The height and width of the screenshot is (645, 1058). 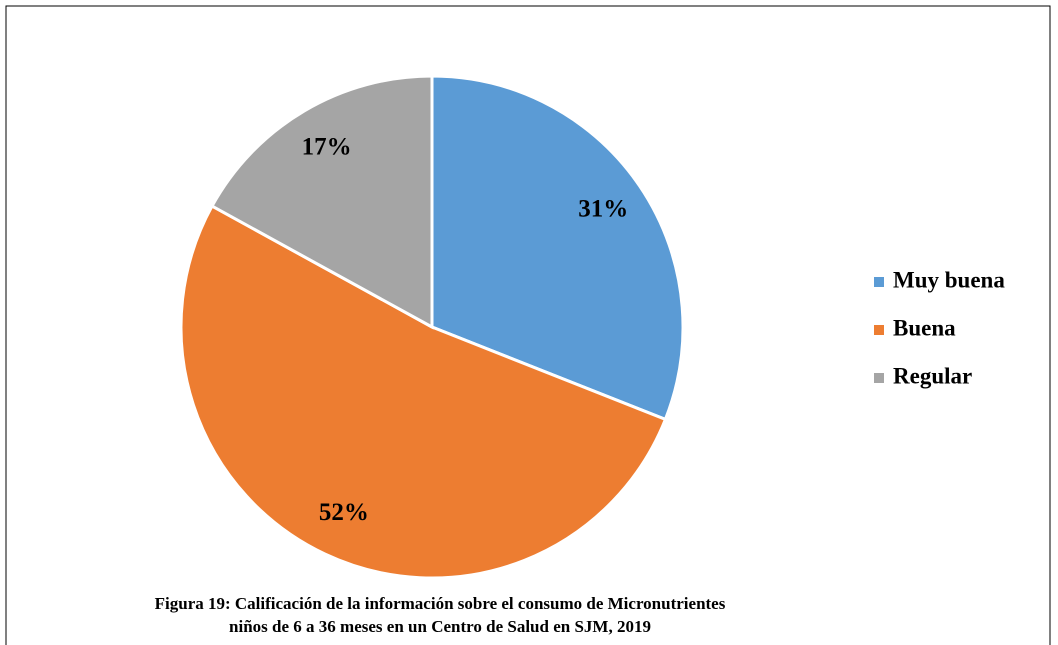 What do you see at coordinates (924, 327) in the screenshot?
I see `legend-label: Buena` at bounding box center [924, 327].